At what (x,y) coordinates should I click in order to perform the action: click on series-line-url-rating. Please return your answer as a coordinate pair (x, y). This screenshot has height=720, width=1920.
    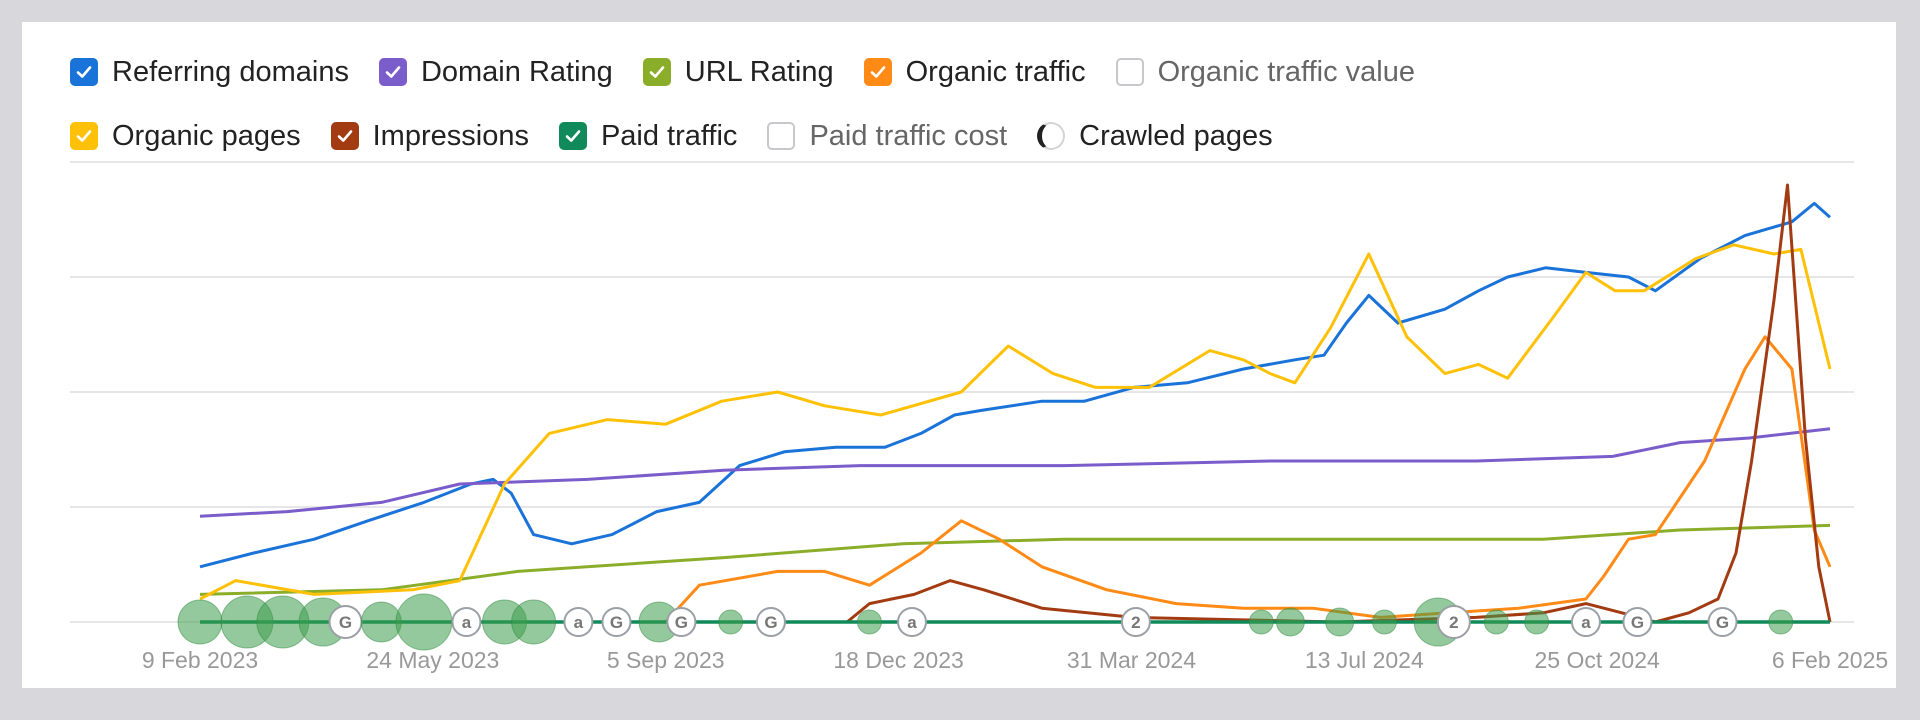
    Looking at the image, I should click on (1015, 559).